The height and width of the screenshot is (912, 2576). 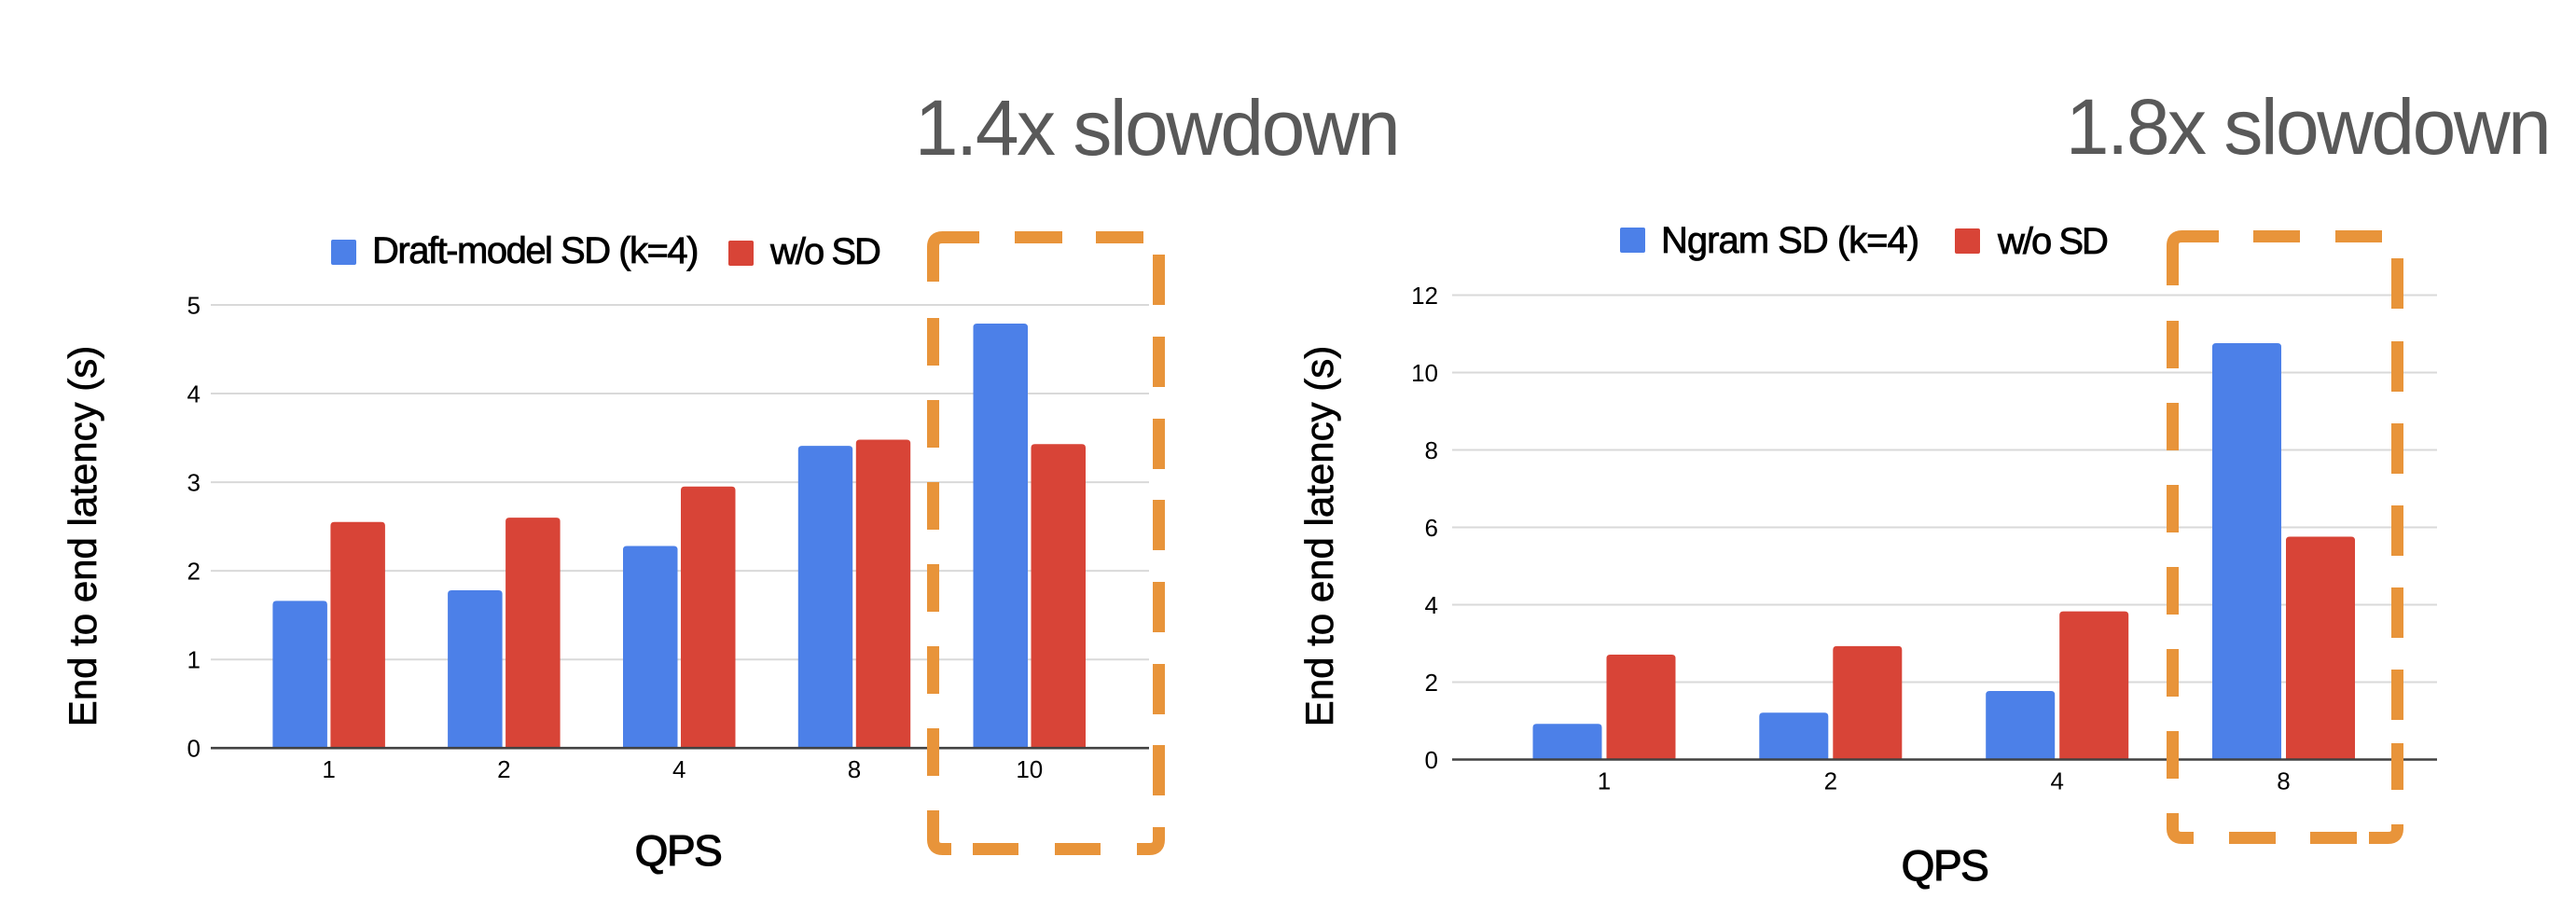 I want to click on svg-text: 12, so click(x=1424, y=296).